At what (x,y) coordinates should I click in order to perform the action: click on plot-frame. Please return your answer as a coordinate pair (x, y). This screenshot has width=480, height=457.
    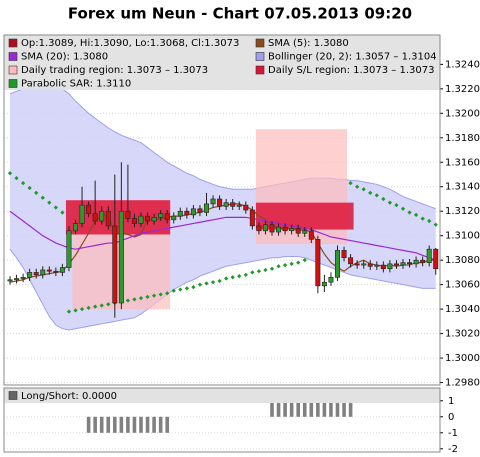
    Looking at the image, I should click on (222, 420).